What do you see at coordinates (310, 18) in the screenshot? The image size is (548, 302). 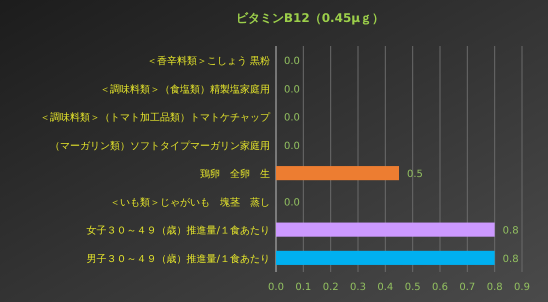 I see `chart-title: ビタミンB12（0.45μｇ）` at bounding box center [310, 18].